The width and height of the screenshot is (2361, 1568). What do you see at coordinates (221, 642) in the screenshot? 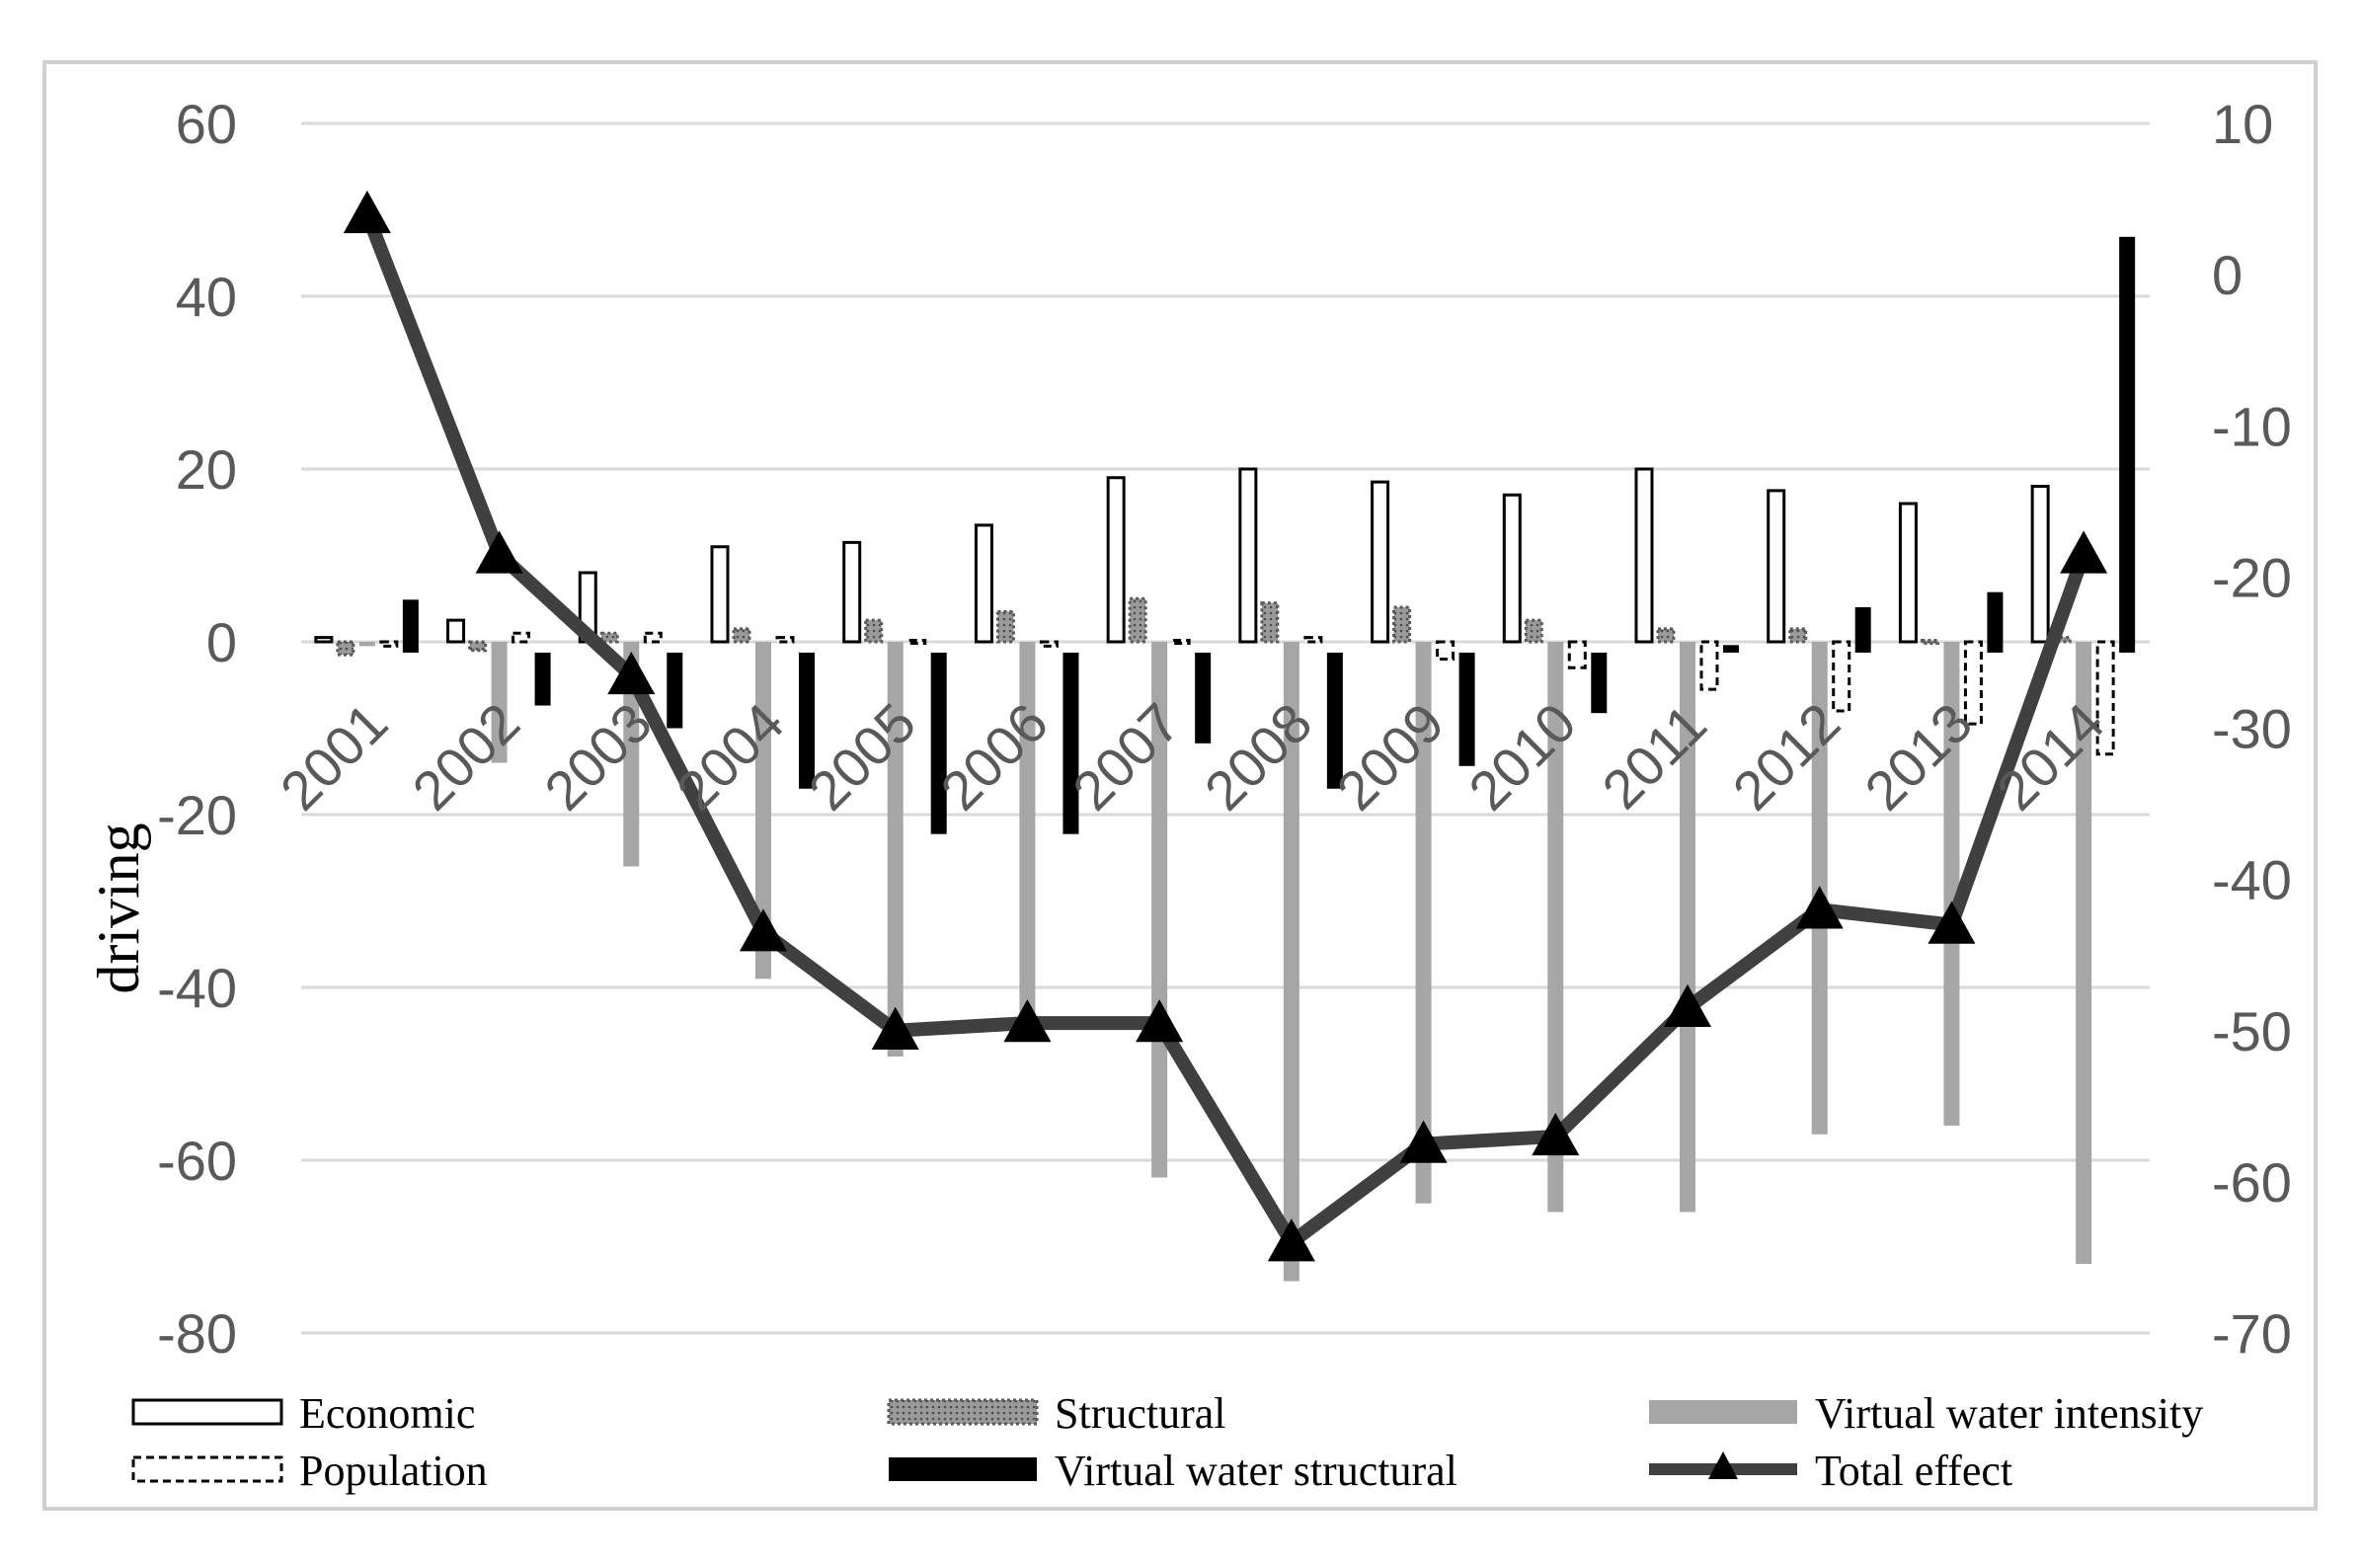
I see `y-tick-label: 0` at bounding box center [221, 642].